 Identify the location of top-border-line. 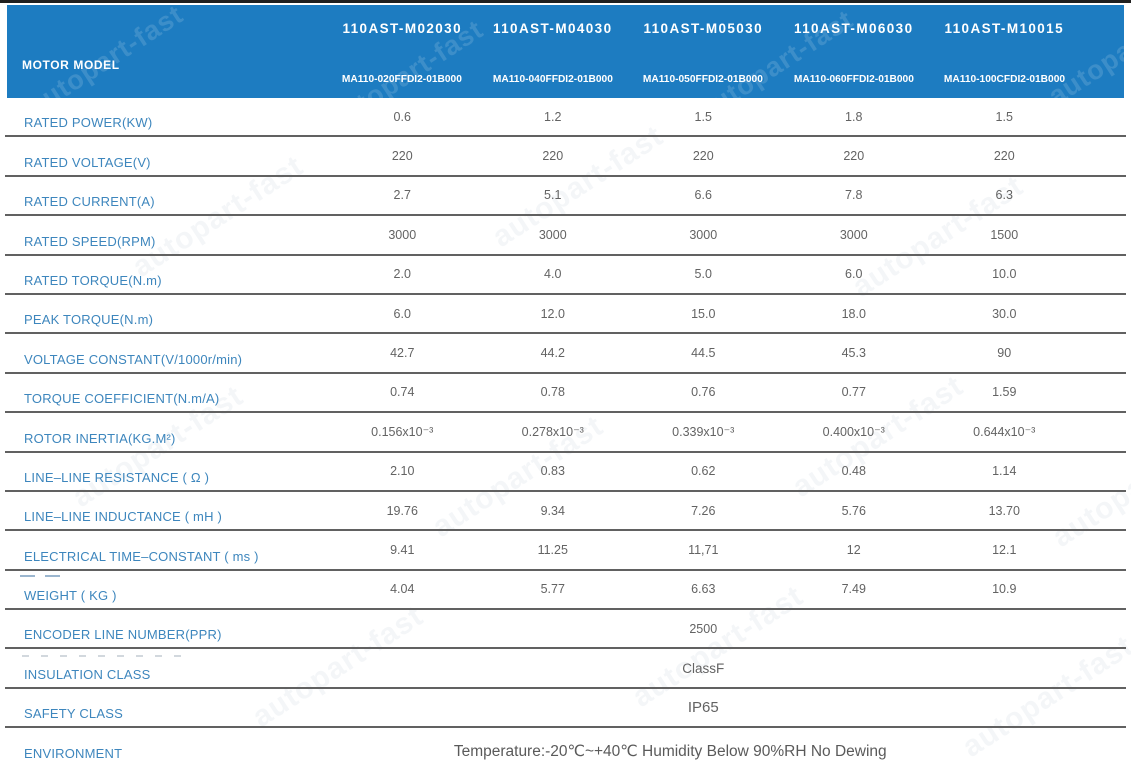
(565, 1).